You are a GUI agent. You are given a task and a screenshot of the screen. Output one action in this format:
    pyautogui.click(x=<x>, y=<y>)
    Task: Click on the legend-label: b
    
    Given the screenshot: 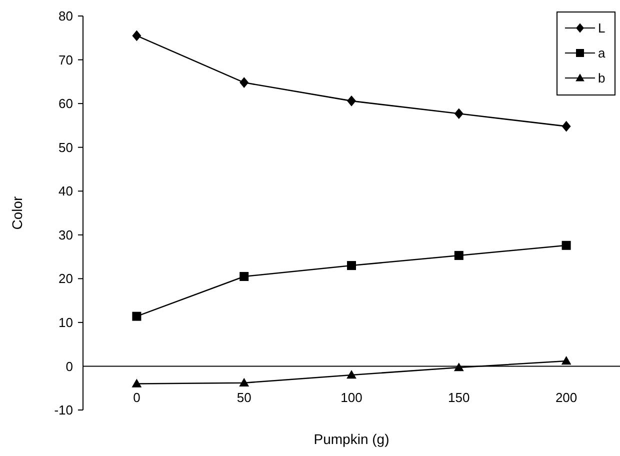 What is the action you would take?
    pyautogui.click(x=602, y=78)
    